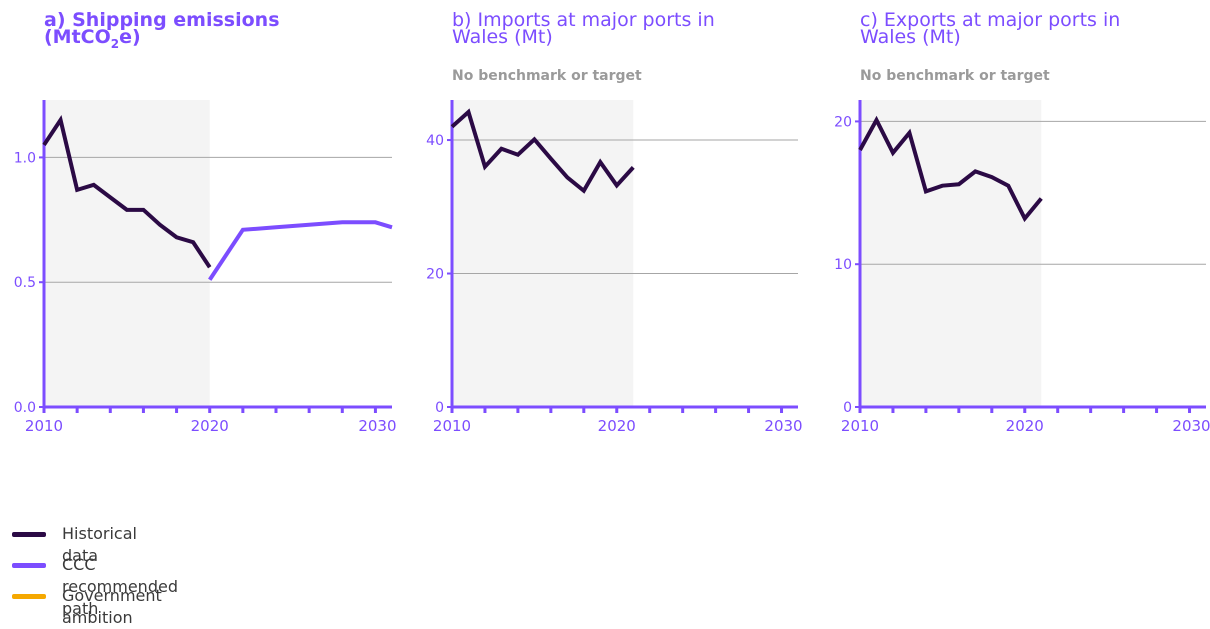  I want to click on panel-a-ytick-label-0: 0.0, so click(25, 408).